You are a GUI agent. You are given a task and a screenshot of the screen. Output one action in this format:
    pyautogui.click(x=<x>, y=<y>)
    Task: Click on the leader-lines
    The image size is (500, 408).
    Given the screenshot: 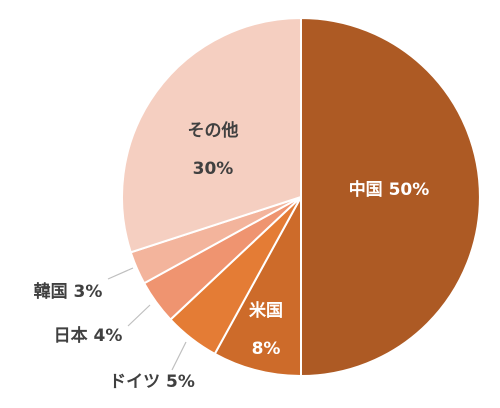 What is the action you would take?
    pyautogui.click(x=147, y=319)
    